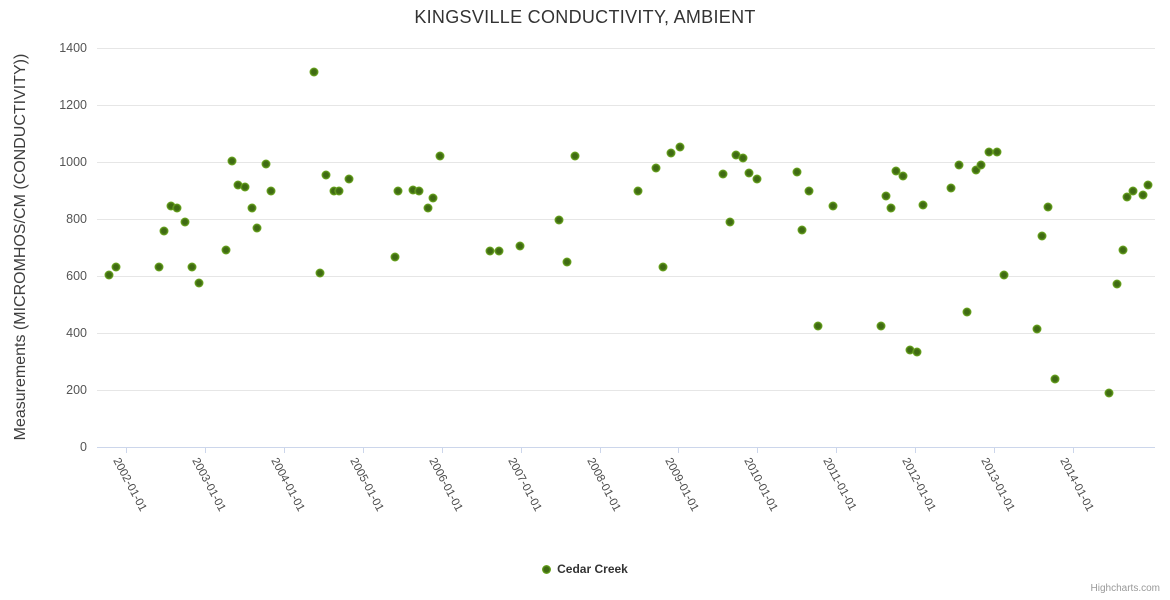 This screenshot has width=1170, height=600. Describe the element at coordinates (839, 484) in the screenshot. I see `x-axis-tick-label: 2011-01-01` at that location.